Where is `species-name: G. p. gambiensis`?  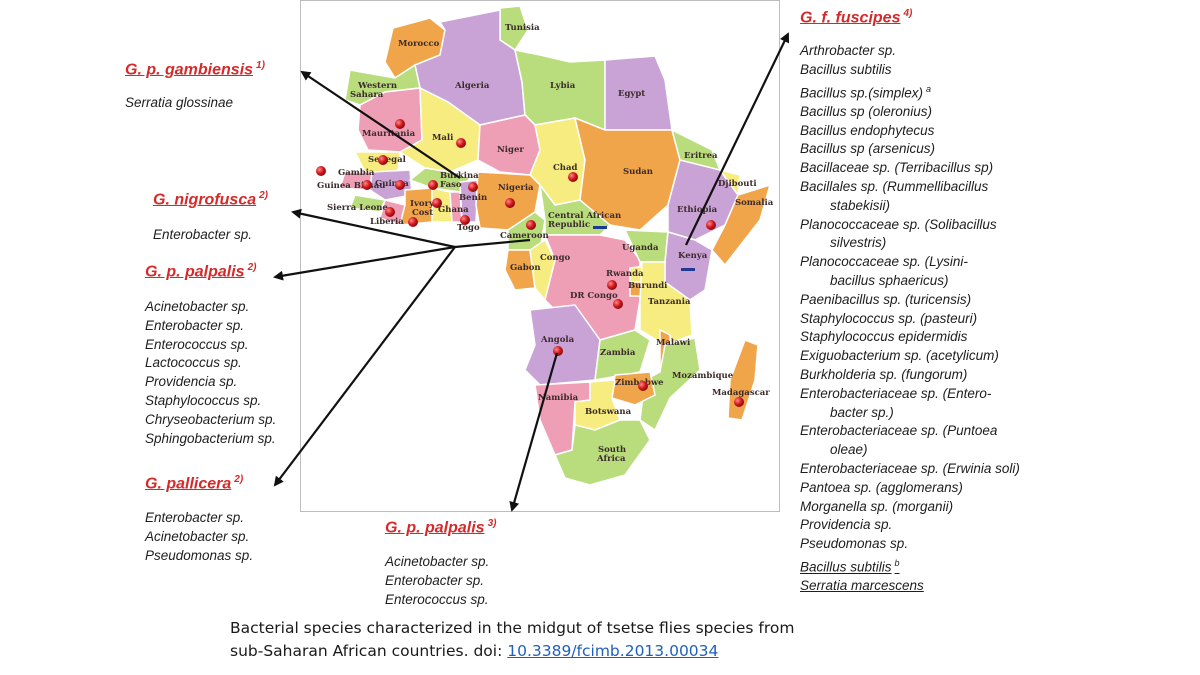
species-name: G. p. gambiensis is located at coordinates (189, 70).